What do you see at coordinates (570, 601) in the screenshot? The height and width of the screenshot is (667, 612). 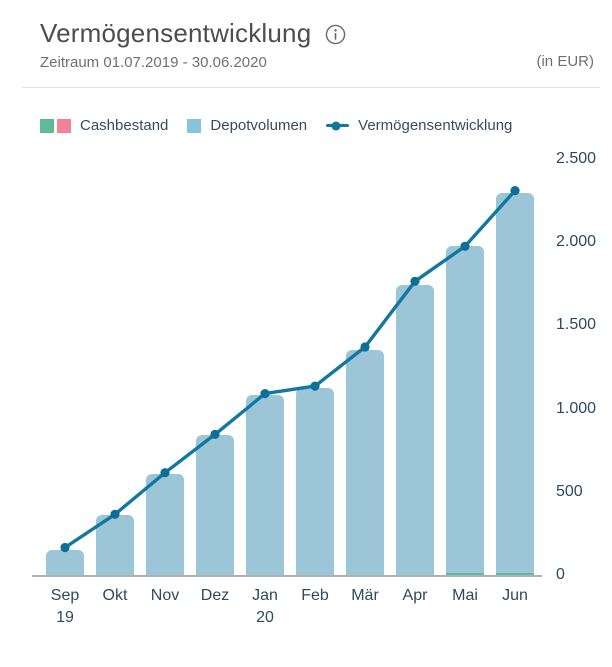 I see `axis-corner-spacer` at bounding box center [570, 601].